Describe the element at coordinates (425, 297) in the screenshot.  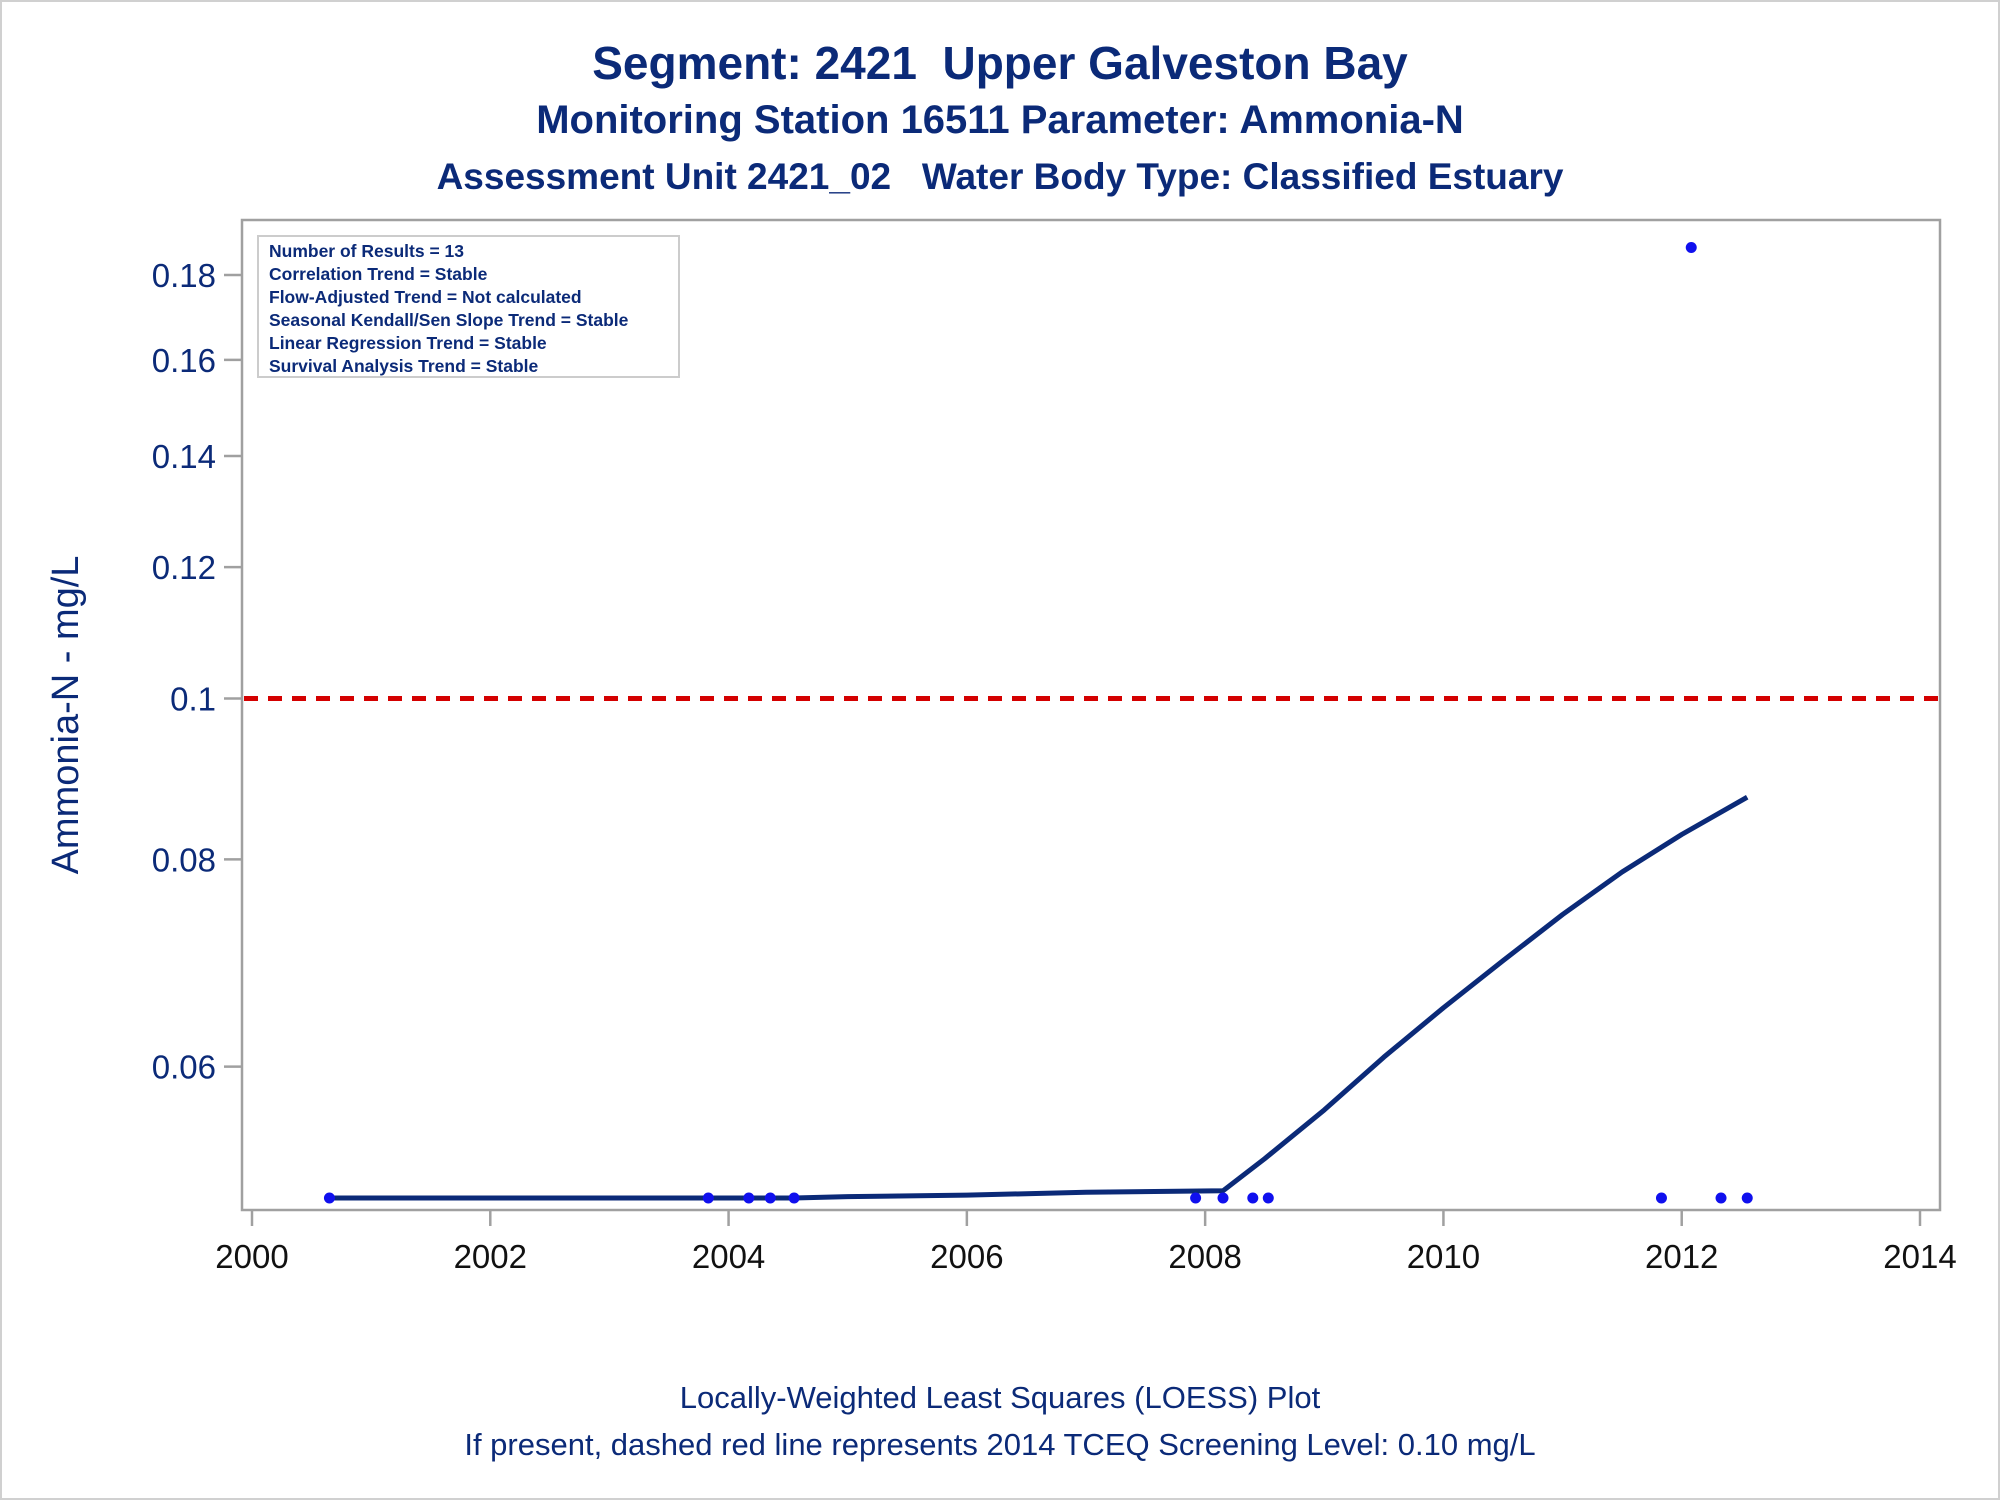
I see `stats-line: Flow-Adjusted Trend = Not calculated` at that location.